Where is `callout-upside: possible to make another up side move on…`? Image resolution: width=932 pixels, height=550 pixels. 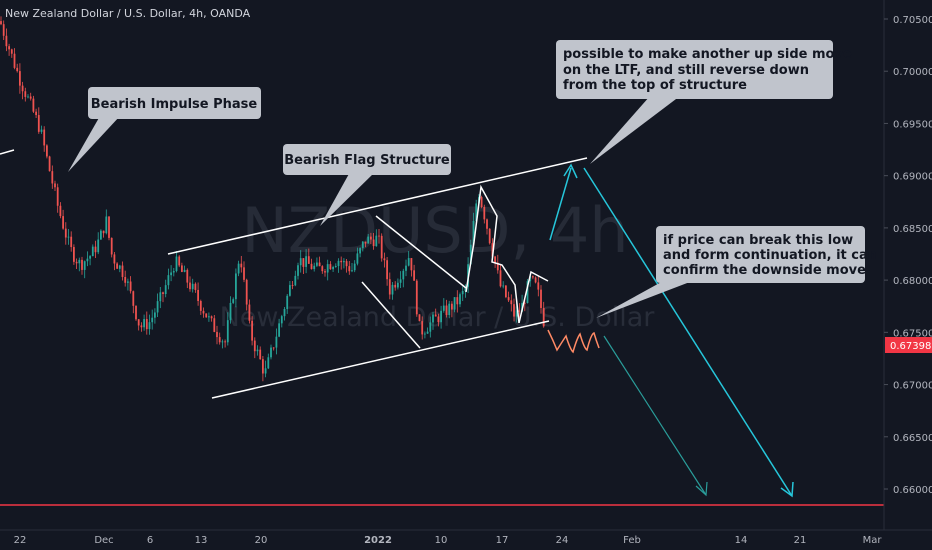 callout-upside: possible to make another up side move on… is located at coordinates (704, 102).